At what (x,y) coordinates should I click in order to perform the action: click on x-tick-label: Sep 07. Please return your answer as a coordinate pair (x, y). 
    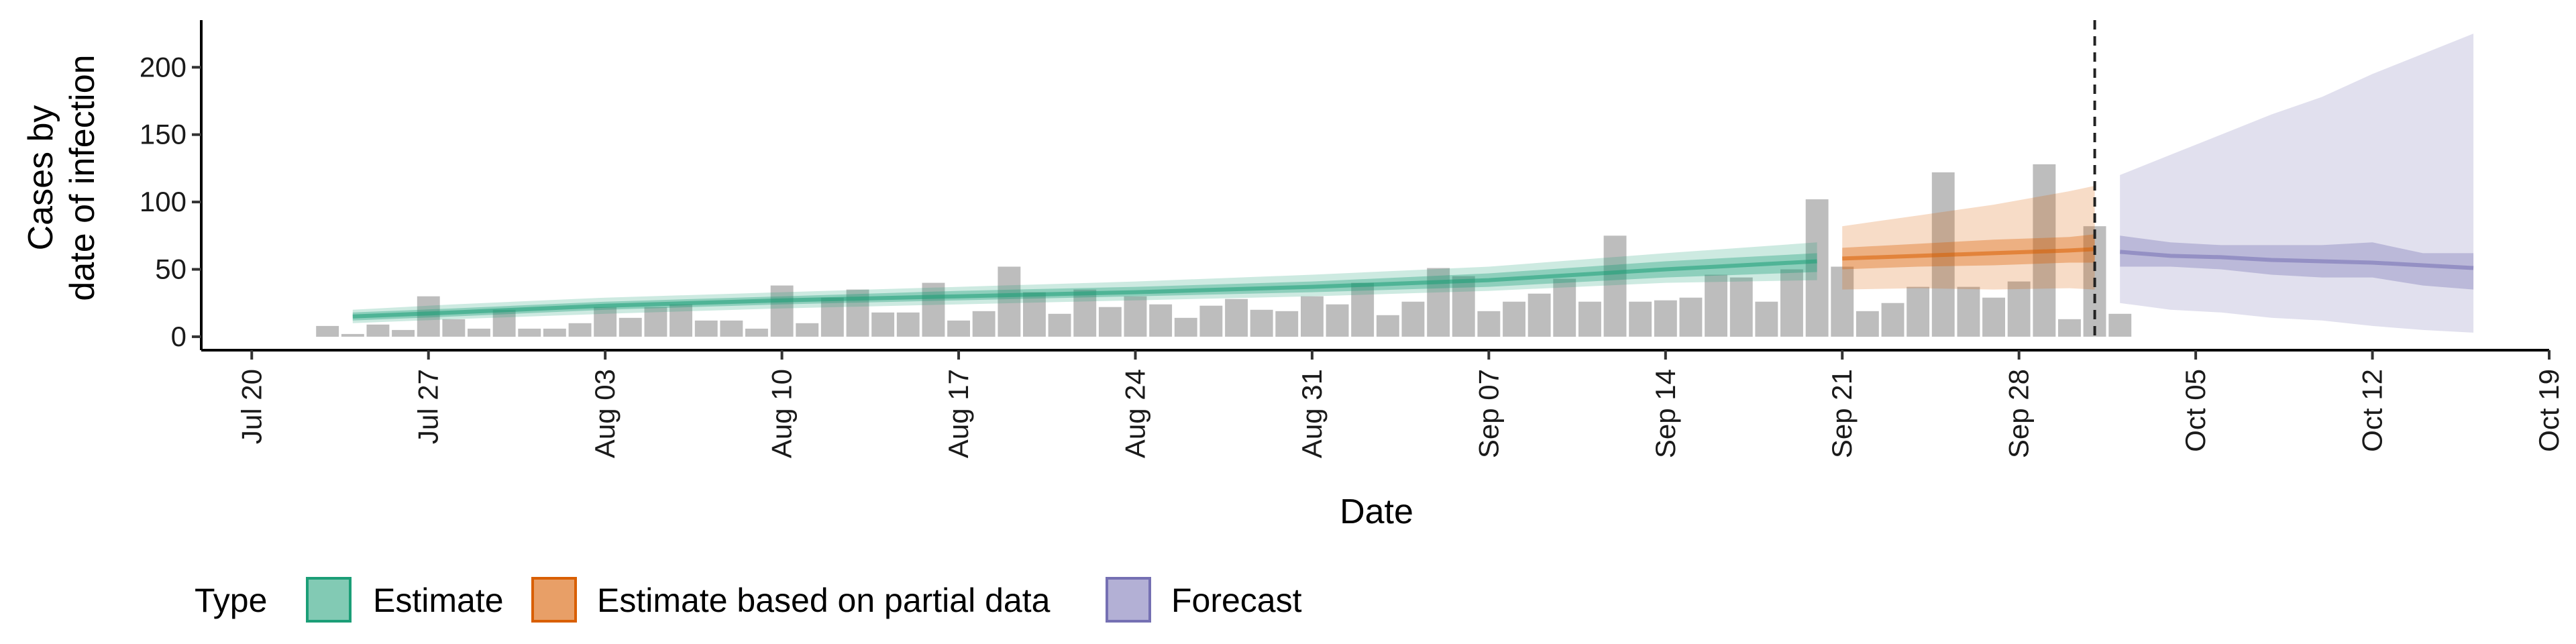
    Looking at the image, I should click on (1488, 413).